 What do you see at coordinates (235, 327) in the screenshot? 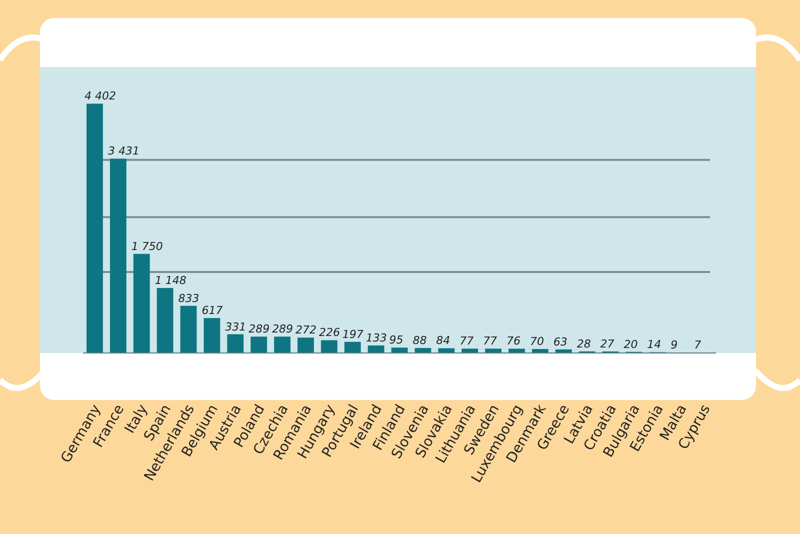
I see `data-label: 331` at bounding box center [235, 327].